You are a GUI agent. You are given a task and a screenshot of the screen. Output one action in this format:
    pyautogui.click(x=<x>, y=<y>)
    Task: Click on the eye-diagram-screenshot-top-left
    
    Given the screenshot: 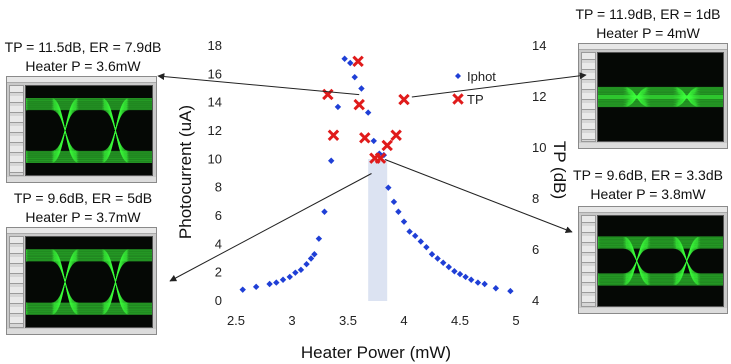 What is the action you would take?
    pyautogui.click(x=81, y=129)
    